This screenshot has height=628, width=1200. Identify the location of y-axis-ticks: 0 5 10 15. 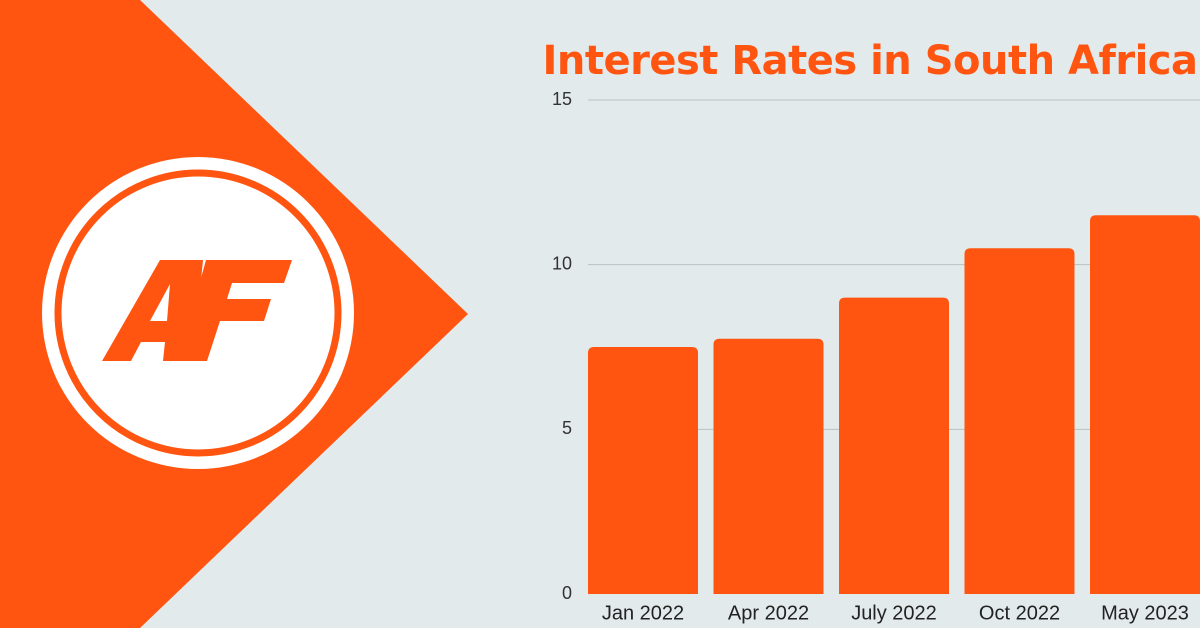
(562, 346).